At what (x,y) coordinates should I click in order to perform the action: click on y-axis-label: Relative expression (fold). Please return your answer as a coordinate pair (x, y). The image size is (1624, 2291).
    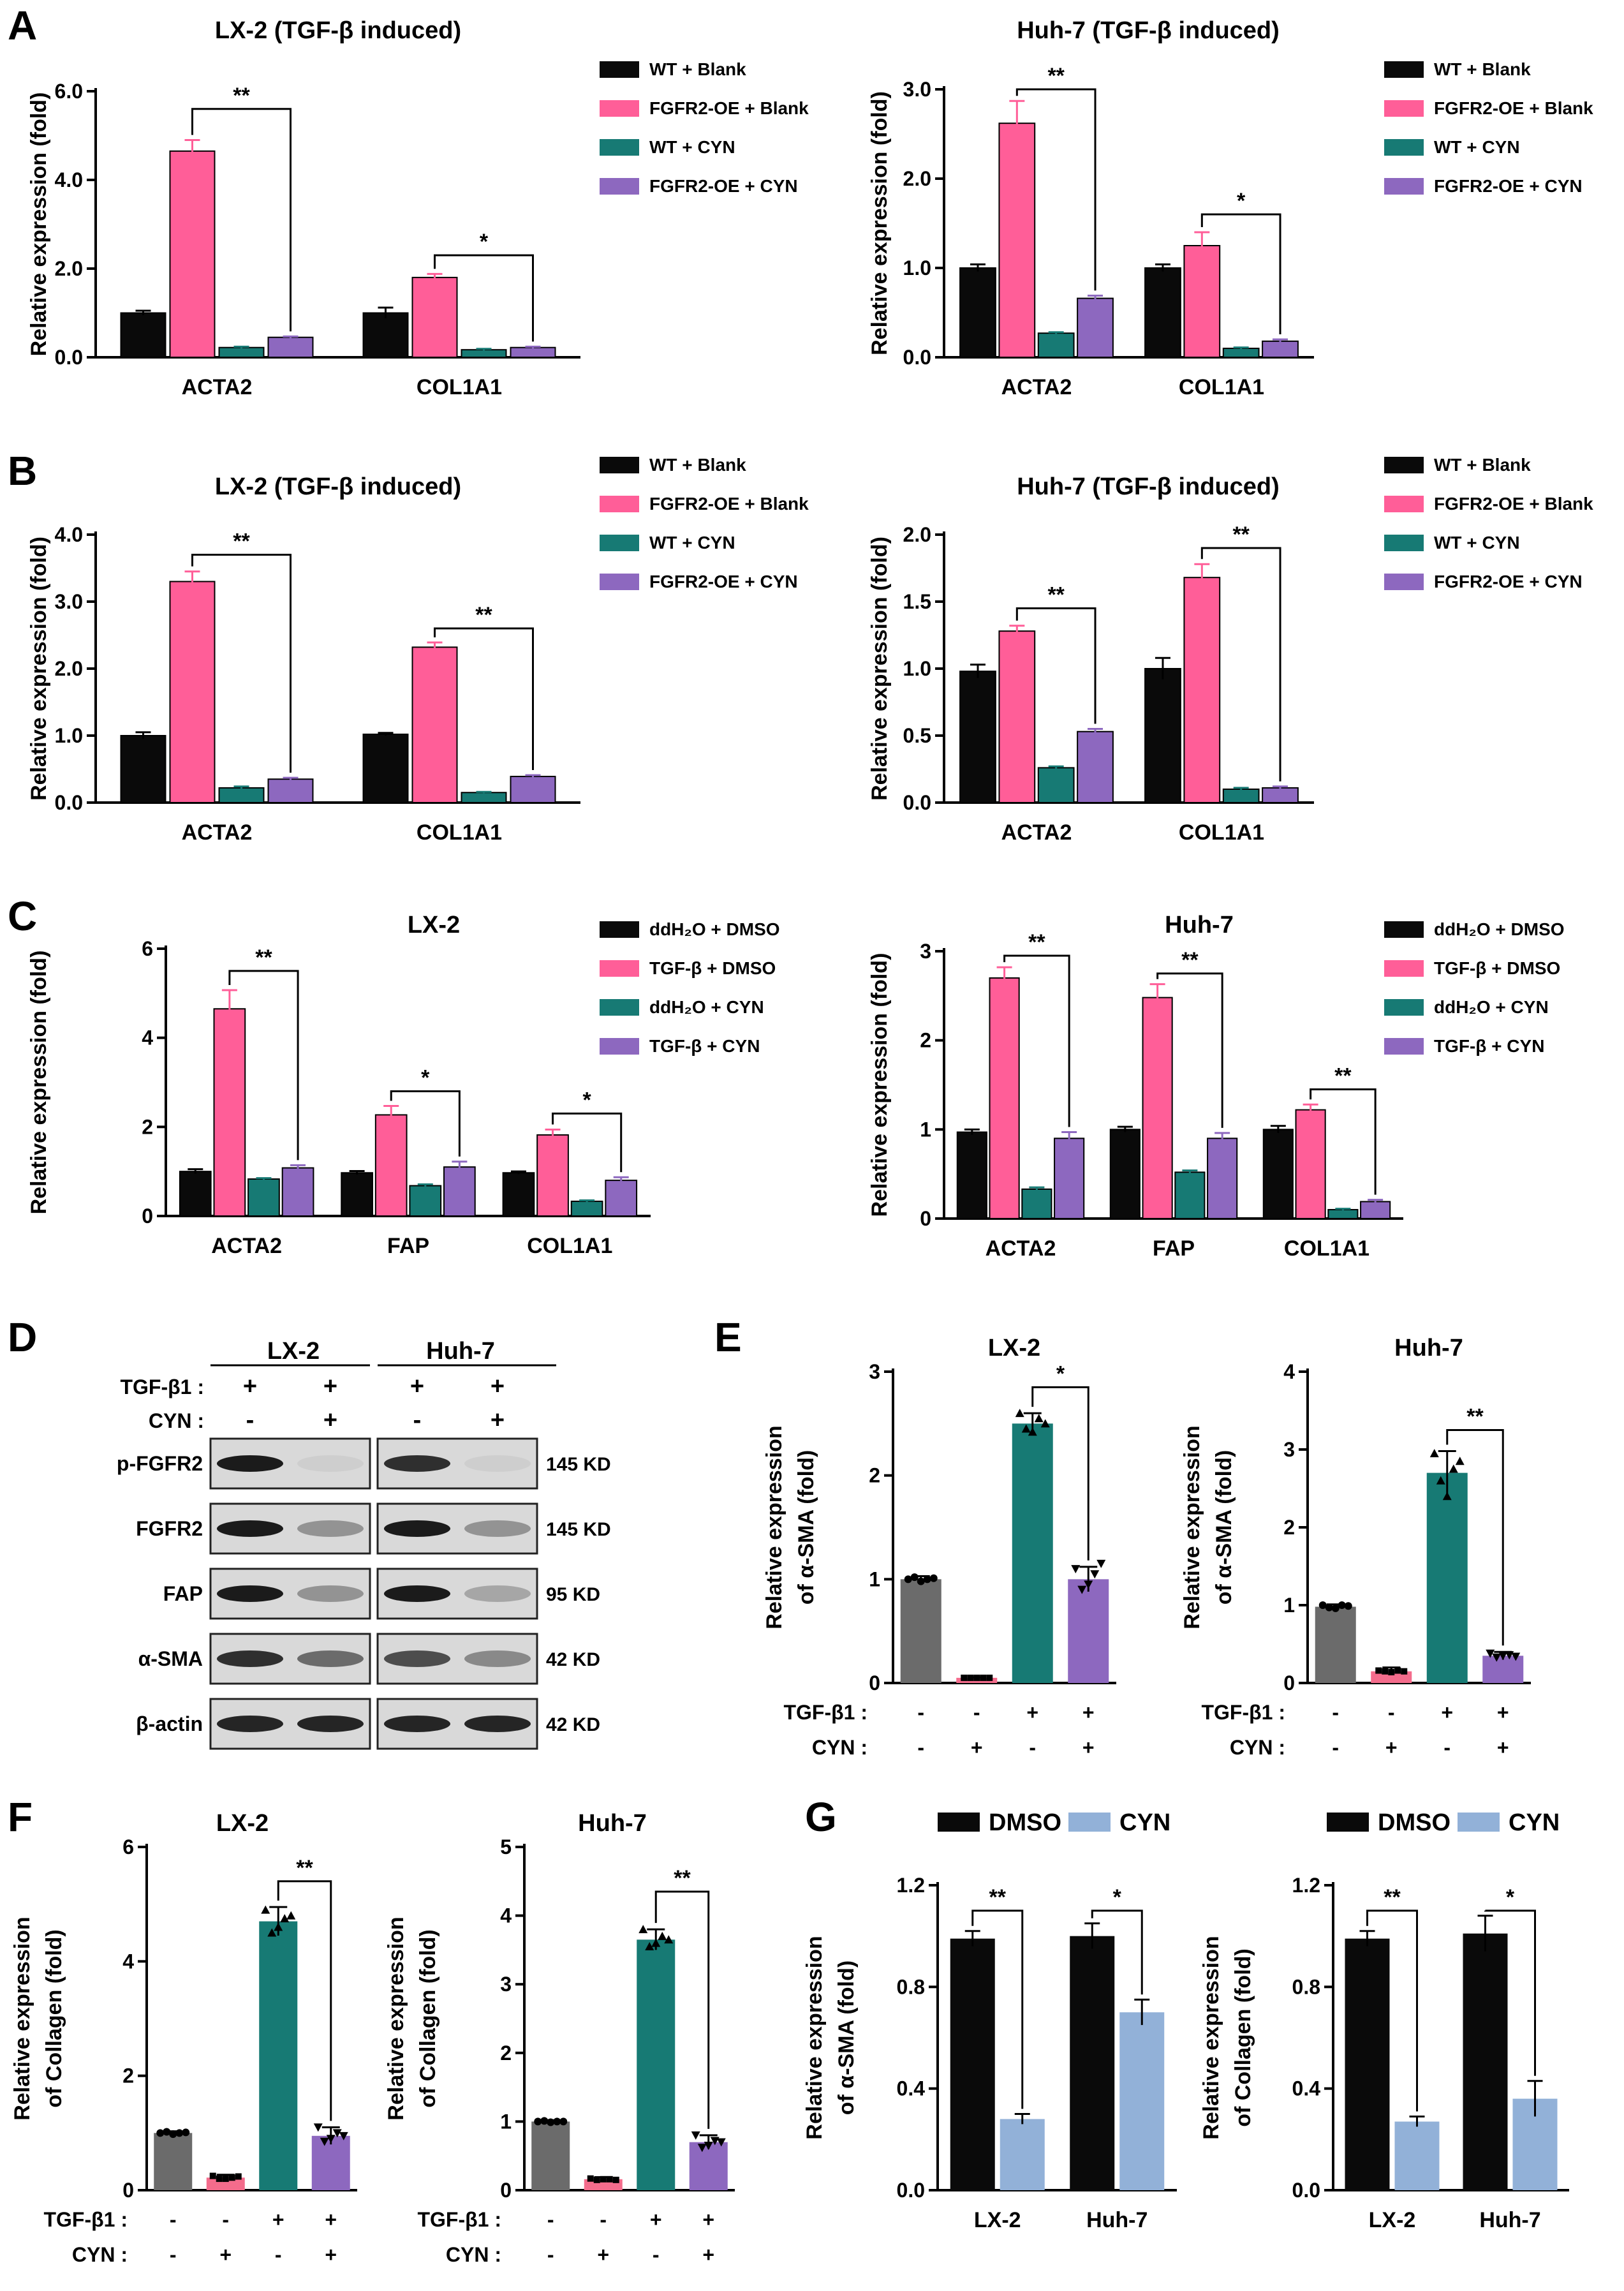
    Looking at the image, I should click on (39, 1083).